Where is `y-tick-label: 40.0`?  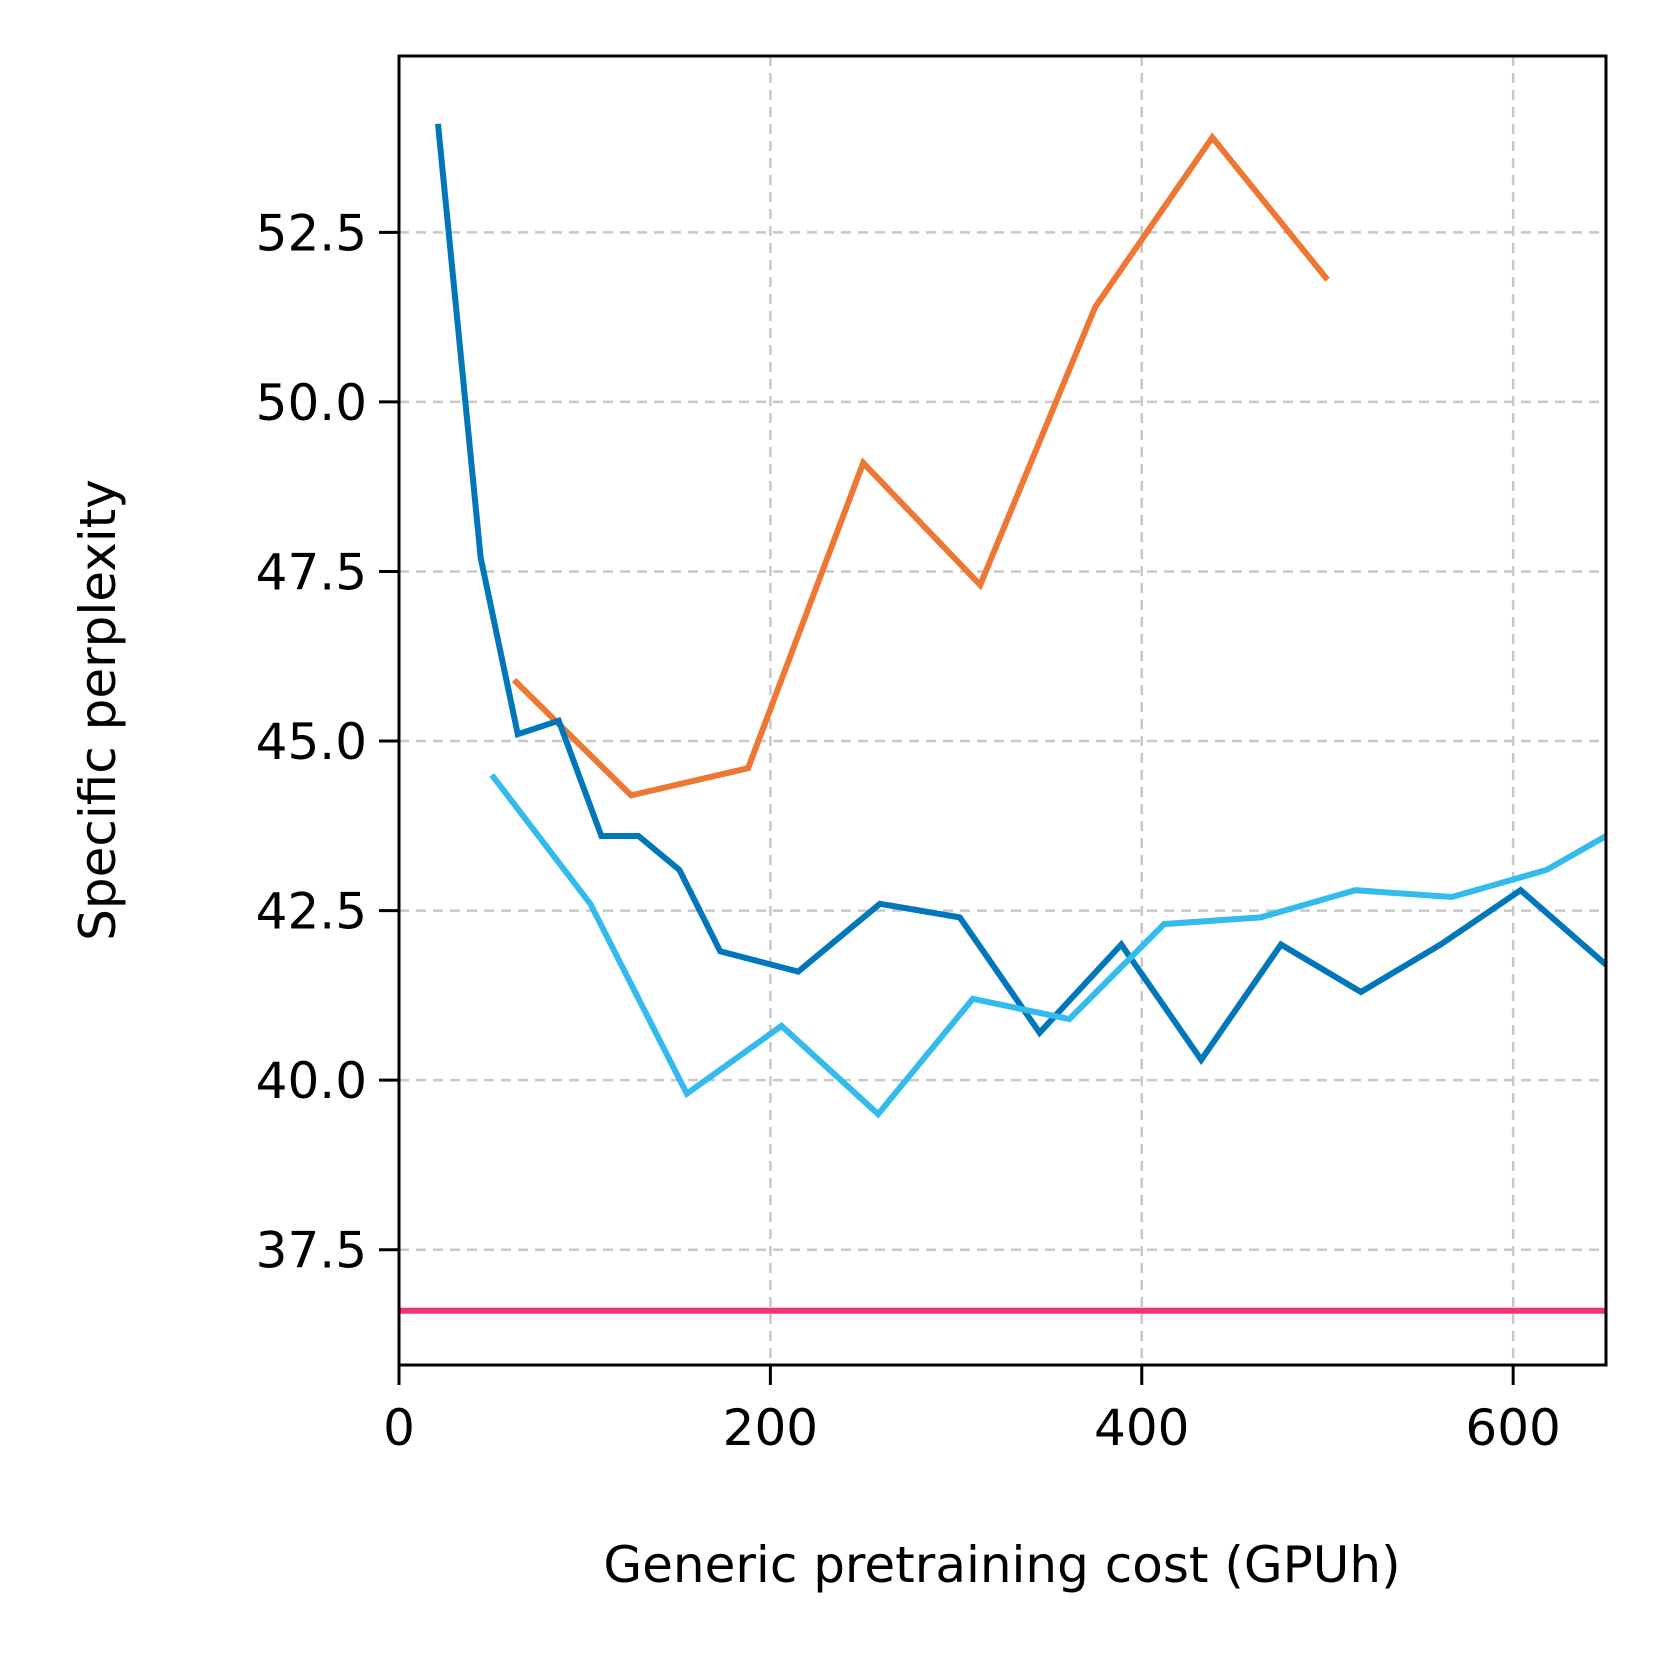 y-tick-label: 40.0 is located at coordinates (311, 1081).